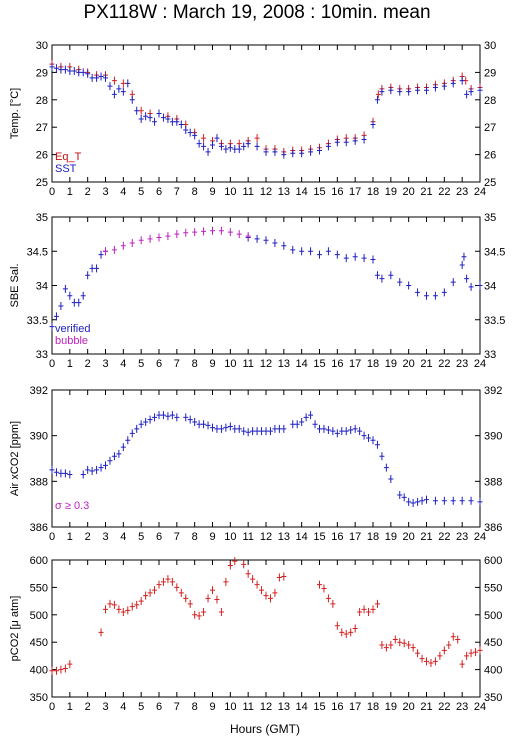 Image resolution: width=515 pixels, height=739 pixels. I want to click on x-tick-label: 12, so click(266, 364).